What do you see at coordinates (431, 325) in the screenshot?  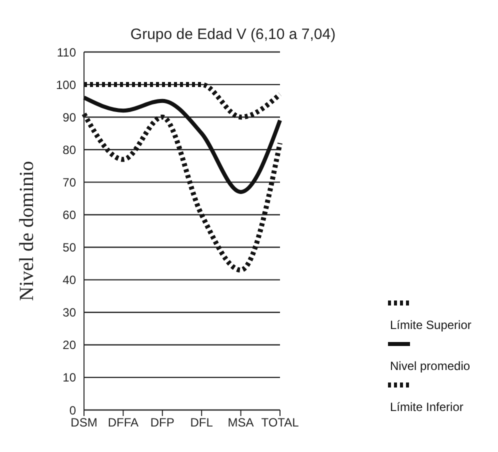 I see `text: Límite Superior` at bounding box center [431, 325].